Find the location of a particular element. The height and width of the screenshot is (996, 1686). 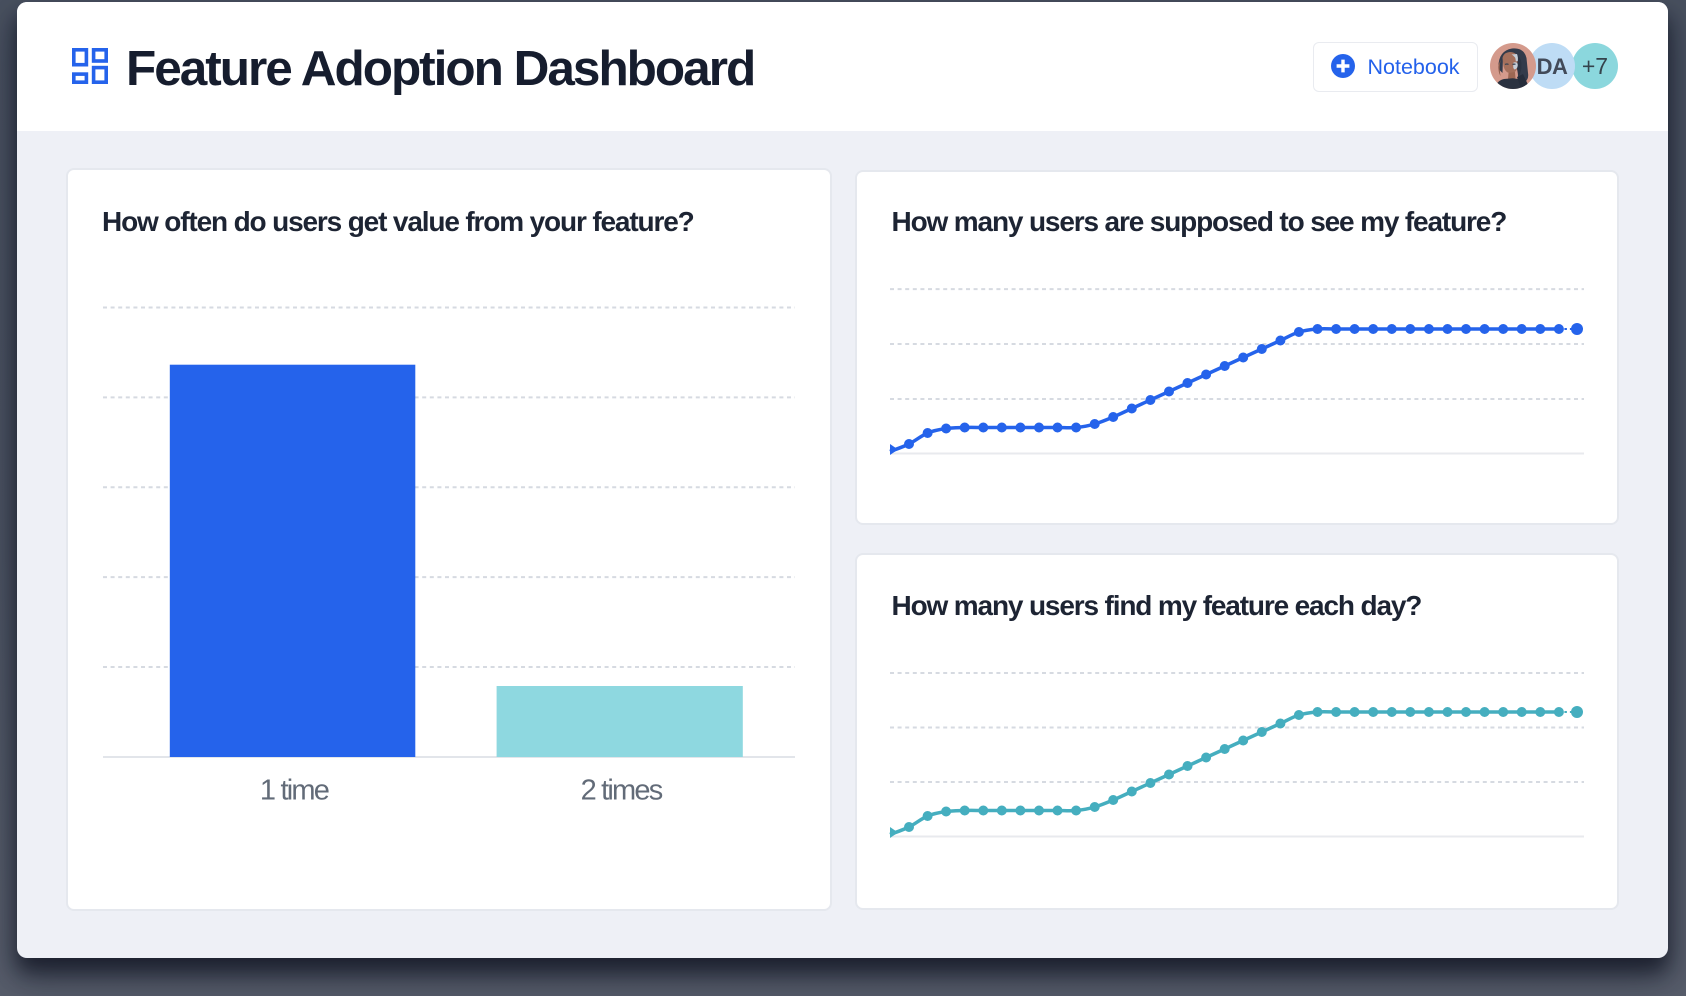

svg-text: 1 time is located at coordinates (294, 791).